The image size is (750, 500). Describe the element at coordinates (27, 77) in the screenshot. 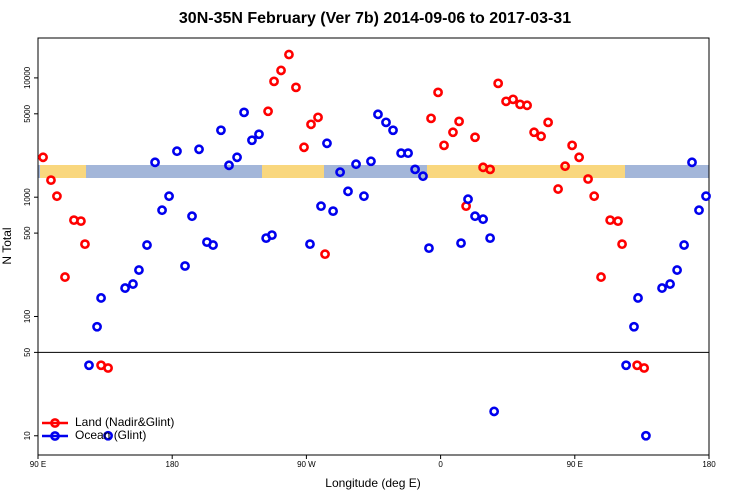

I see `y-tick-label: 10000` at that location.